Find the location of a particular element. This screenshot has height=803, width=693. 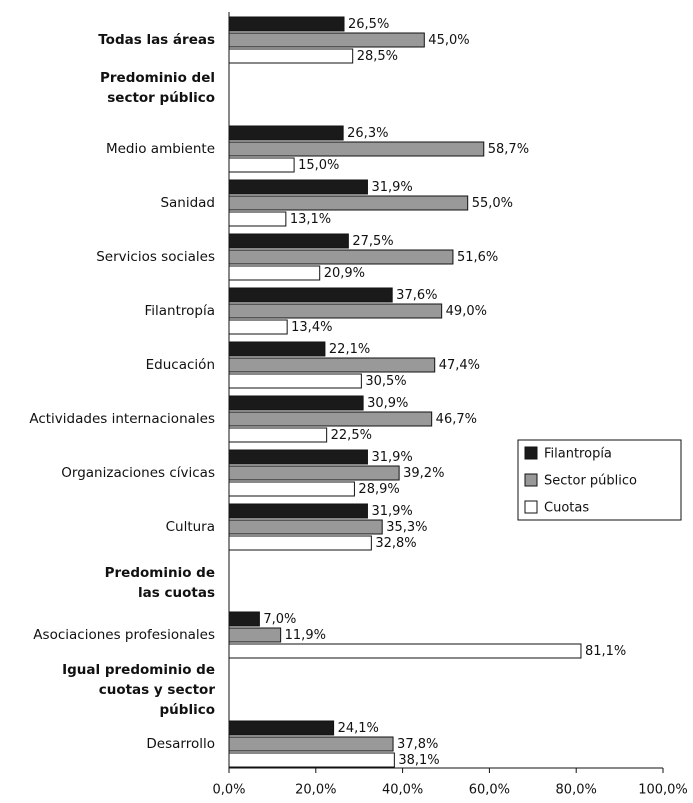

data-label: 32,8% is located at coordinates (395, 543).